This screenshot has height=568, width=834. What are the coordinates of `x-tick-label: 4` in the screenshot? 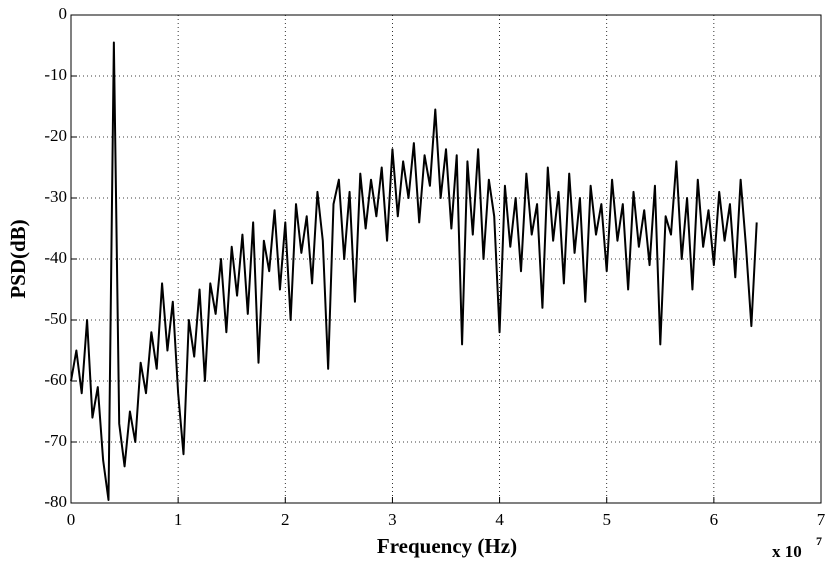 It's located at (499, 519).